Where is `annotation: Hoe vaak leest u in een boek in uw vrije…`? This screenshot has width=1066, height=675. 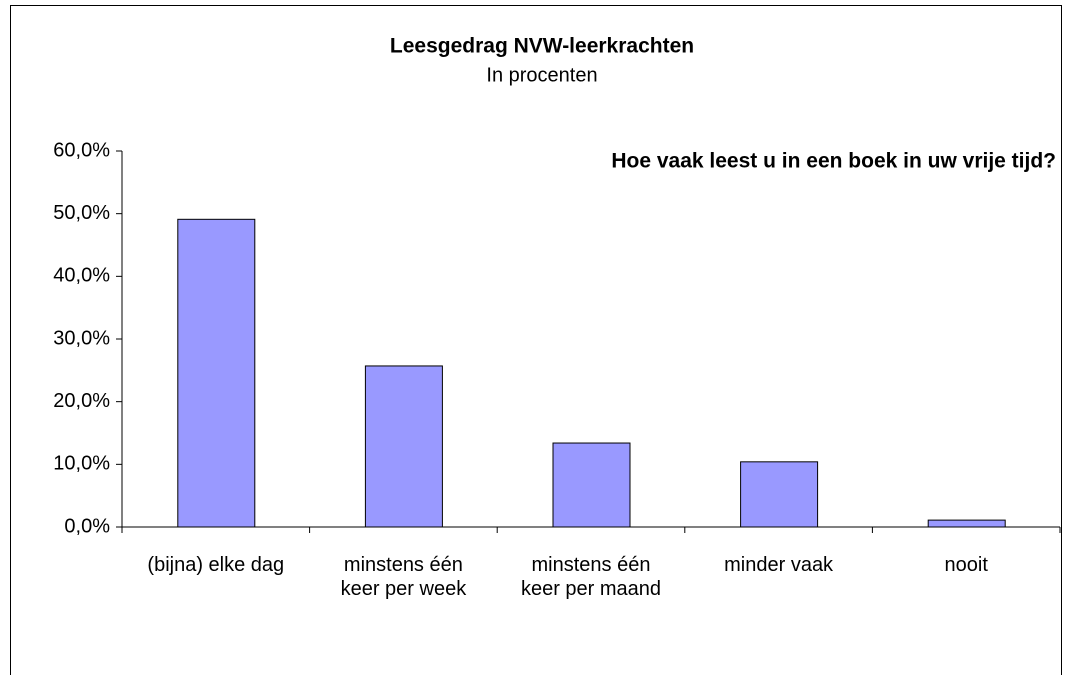 annotation: Hoe vaak leest u in een boek in uw vrije… is located at coordinates (833, 161).